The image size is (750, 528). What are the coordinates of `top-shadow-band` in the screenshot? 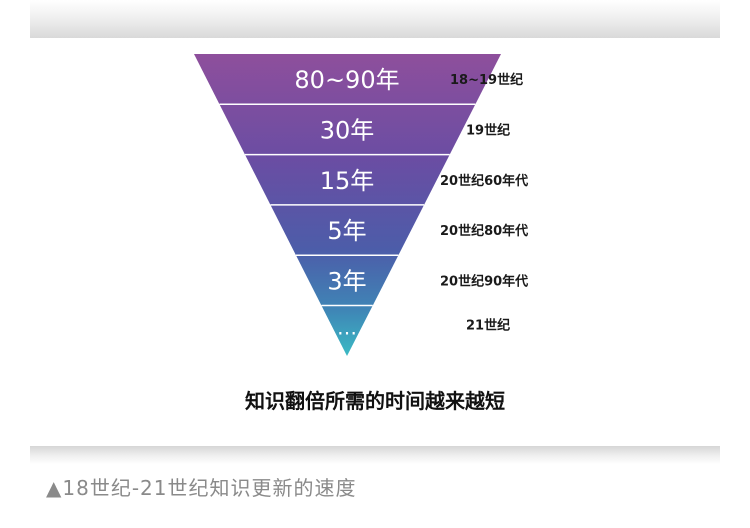 It's located at (375, 19).